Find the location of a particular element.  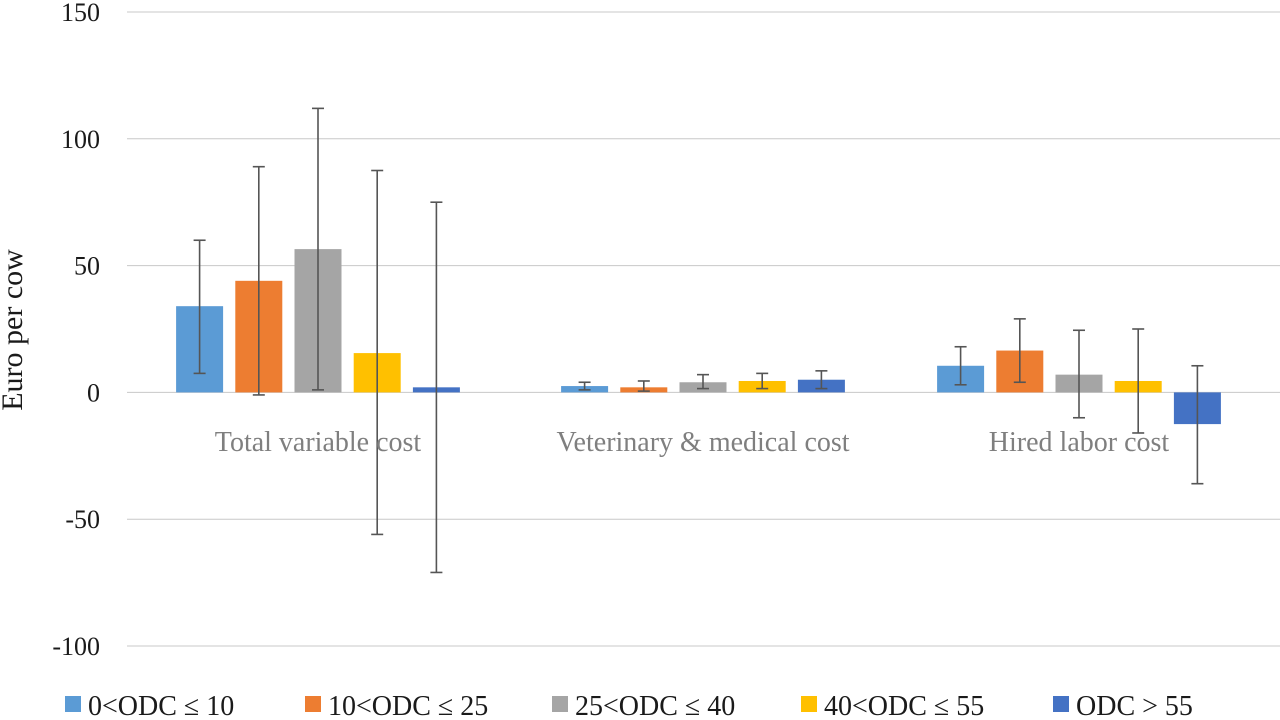

category-label: Hired labor cost is located at coordinates (1079, 442).